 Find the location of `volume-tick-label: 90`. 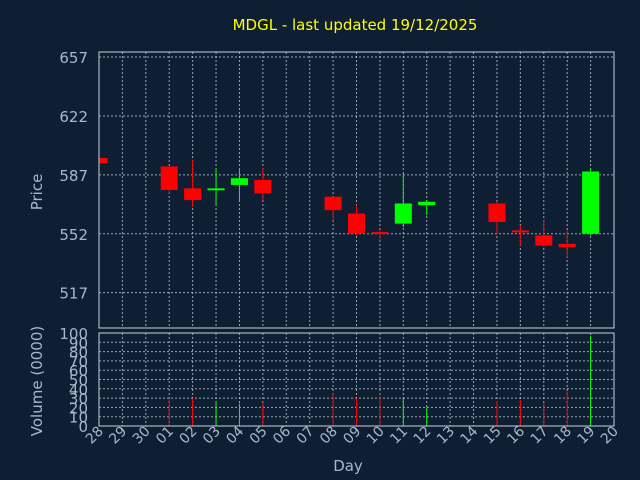

volume-tick-label: 90 is located at coordinates (78, 343).